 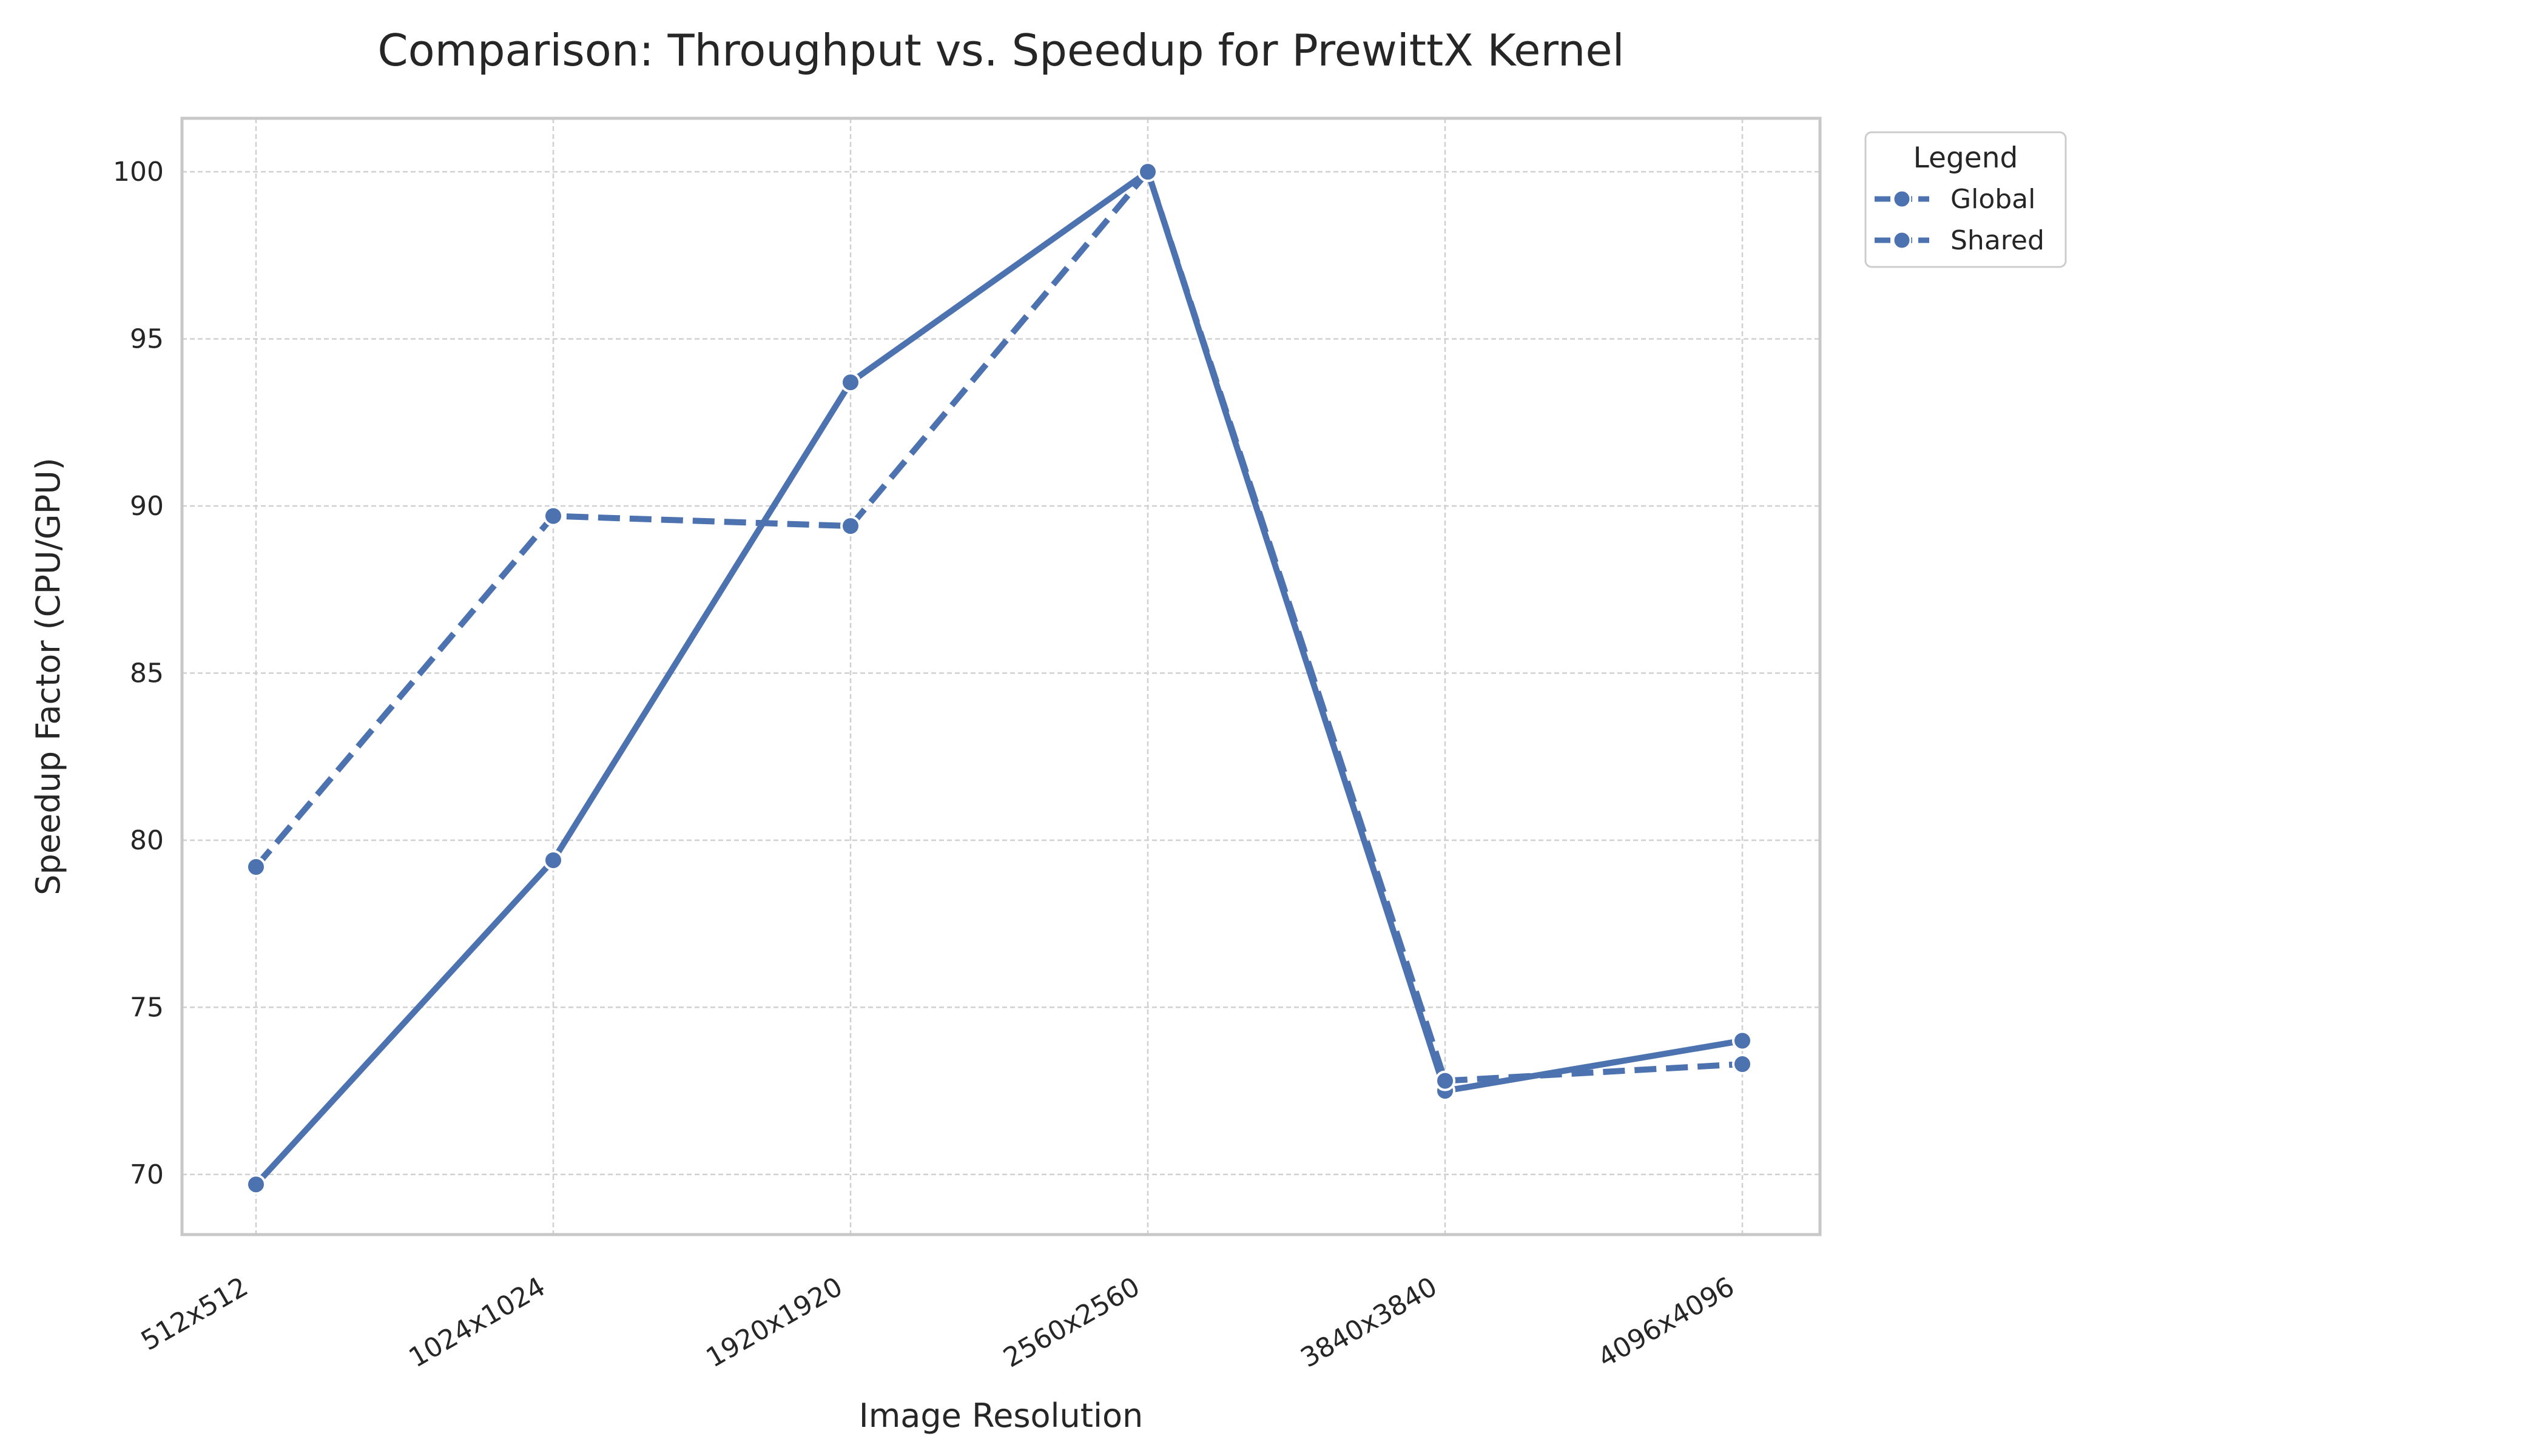 What do you see at coordinates (147, 1007) in the screenshot?
I see `y-tick-label: 75` at bounding box center [147, 1007].